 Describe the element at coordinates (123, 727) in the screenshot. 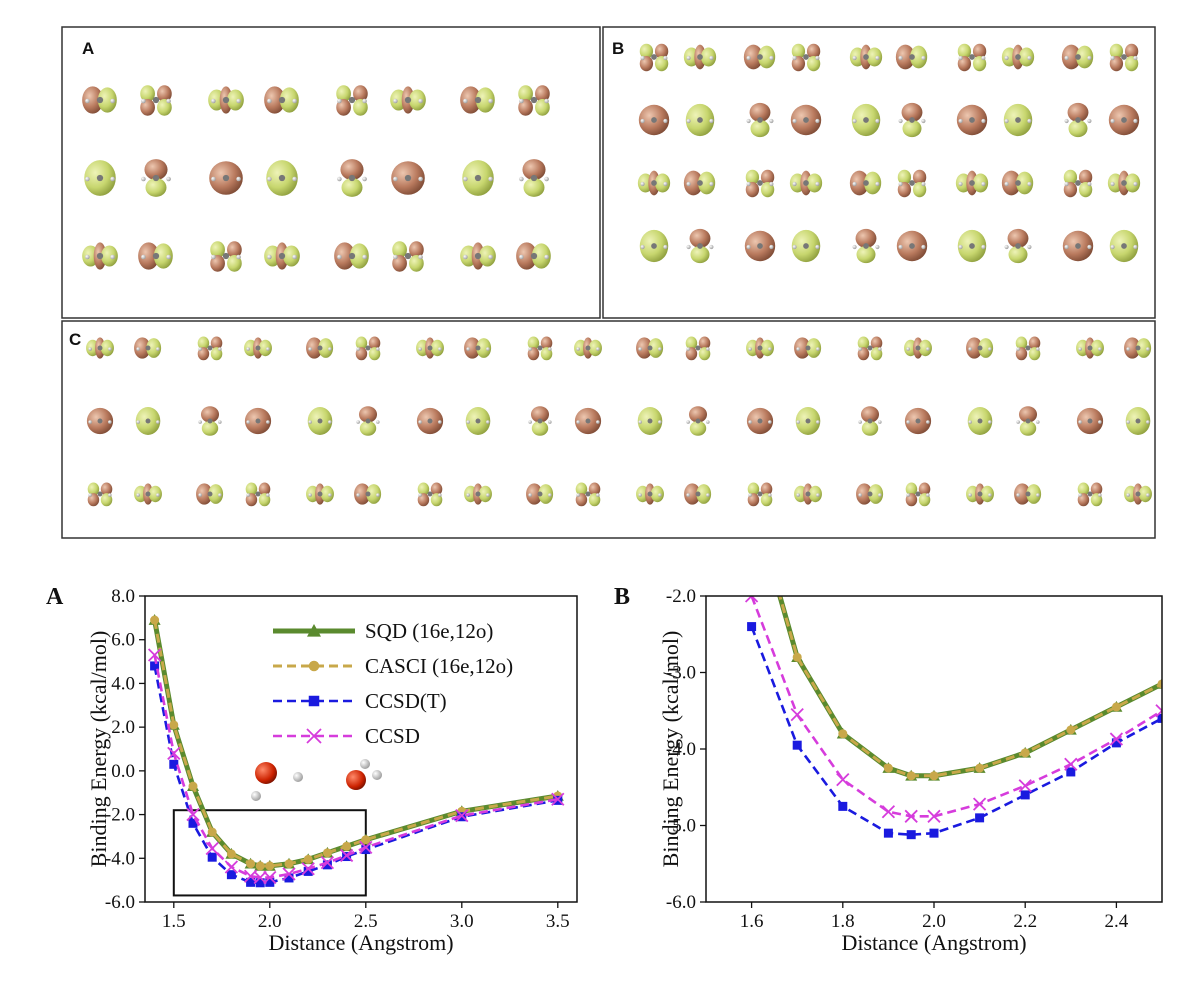

I see `y-tick-label: 2.0` at that location.